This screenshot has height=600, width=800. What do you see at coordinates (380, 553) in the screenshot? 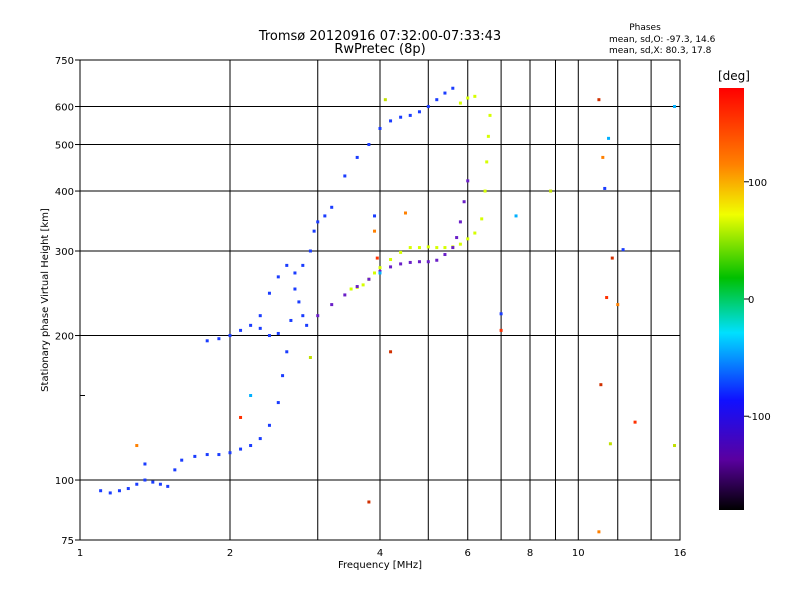
I see `x-tick-label: 4` at bounding box center [380, 553].